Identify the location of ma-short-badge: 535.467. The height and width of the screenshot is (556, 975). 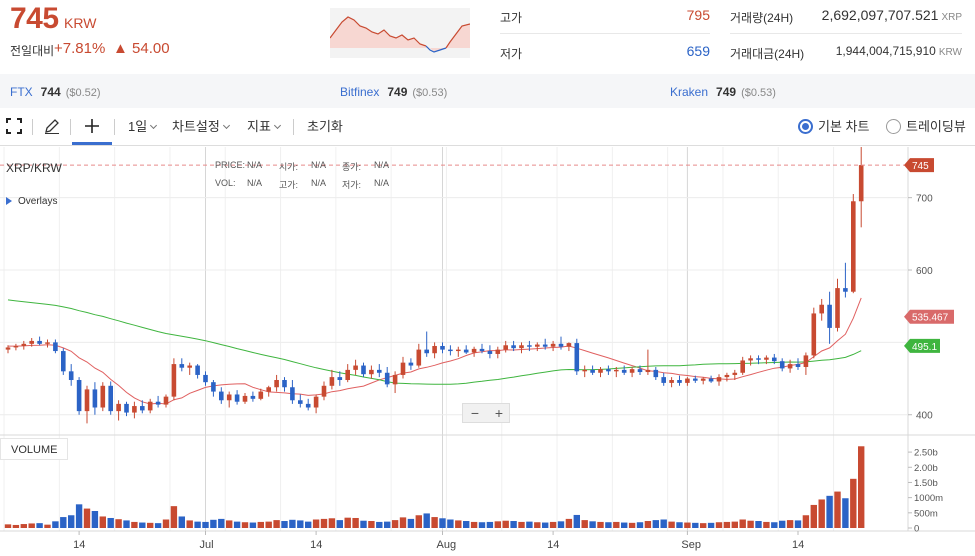
(929, 316).